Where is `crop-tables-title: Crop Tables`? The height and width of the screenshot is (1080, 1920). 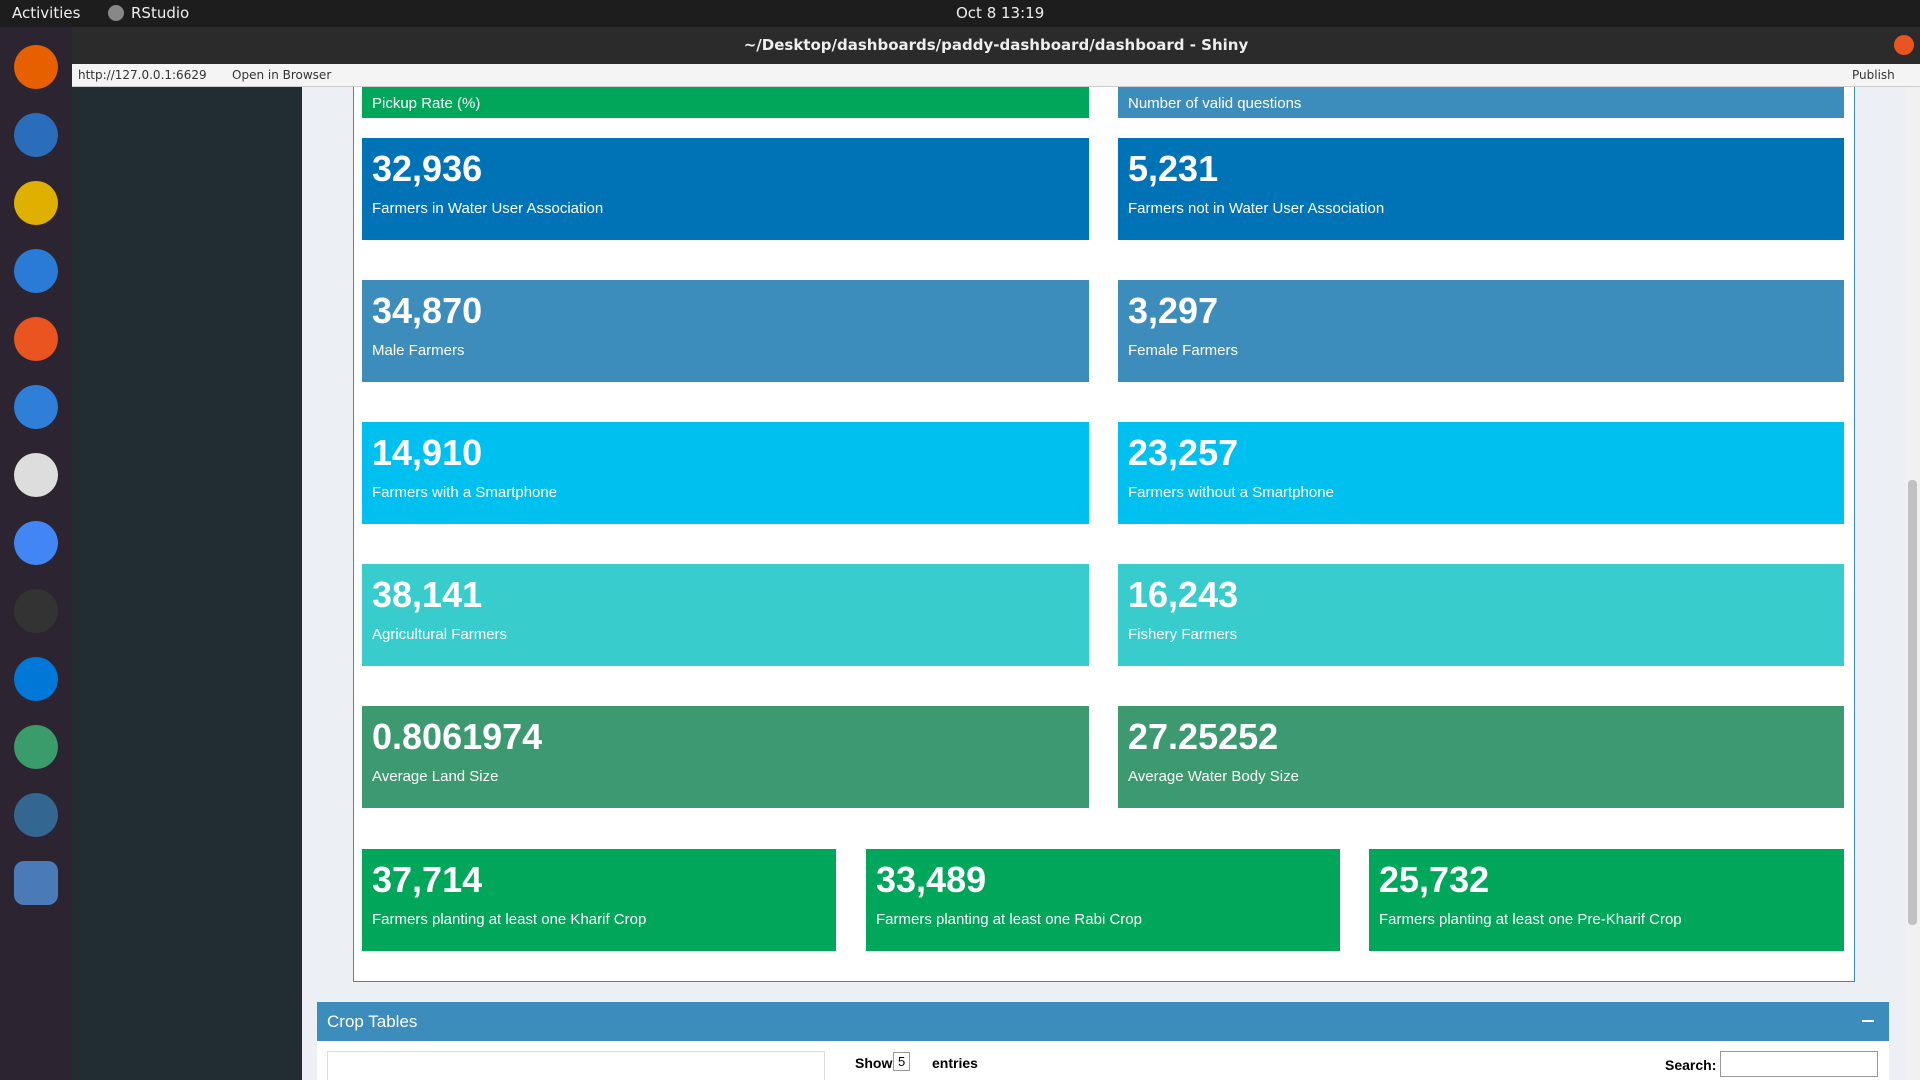
crop-tables-title: Crop Tables is located at coordinates (372, 1021).